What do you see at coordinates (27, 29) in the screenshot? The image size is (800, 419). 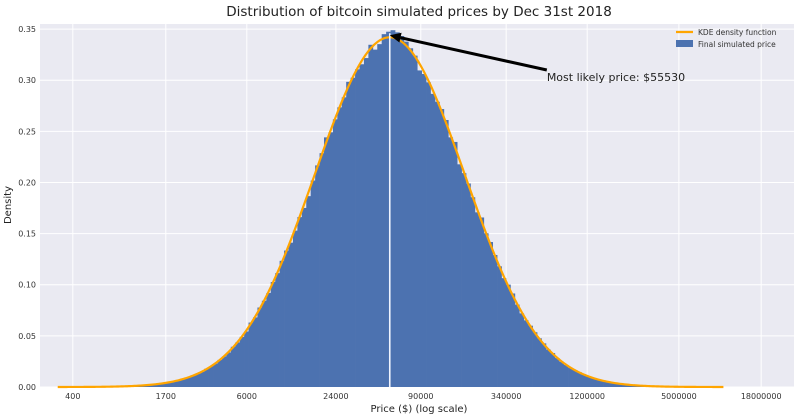 I see `y-tick-label: 0.35` at bounding box center [27, 29].